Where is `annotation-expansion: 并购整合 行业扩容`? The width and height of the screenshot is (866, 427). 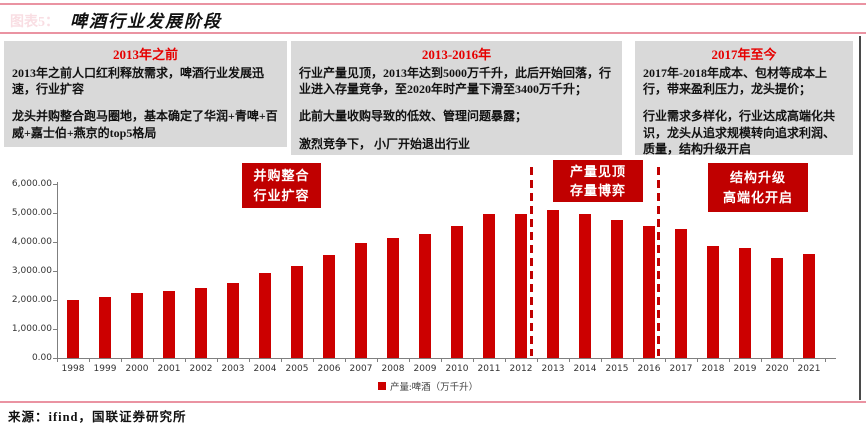
annotation-expansion: 并购整合 行业扩容 is located at coordinates (281, 185).